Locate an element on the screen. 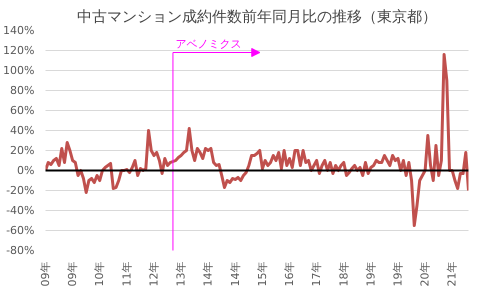 The height and width of the screenshot is (289, 480). x-tick-label: 21年 is located at coordinates (452, 273).